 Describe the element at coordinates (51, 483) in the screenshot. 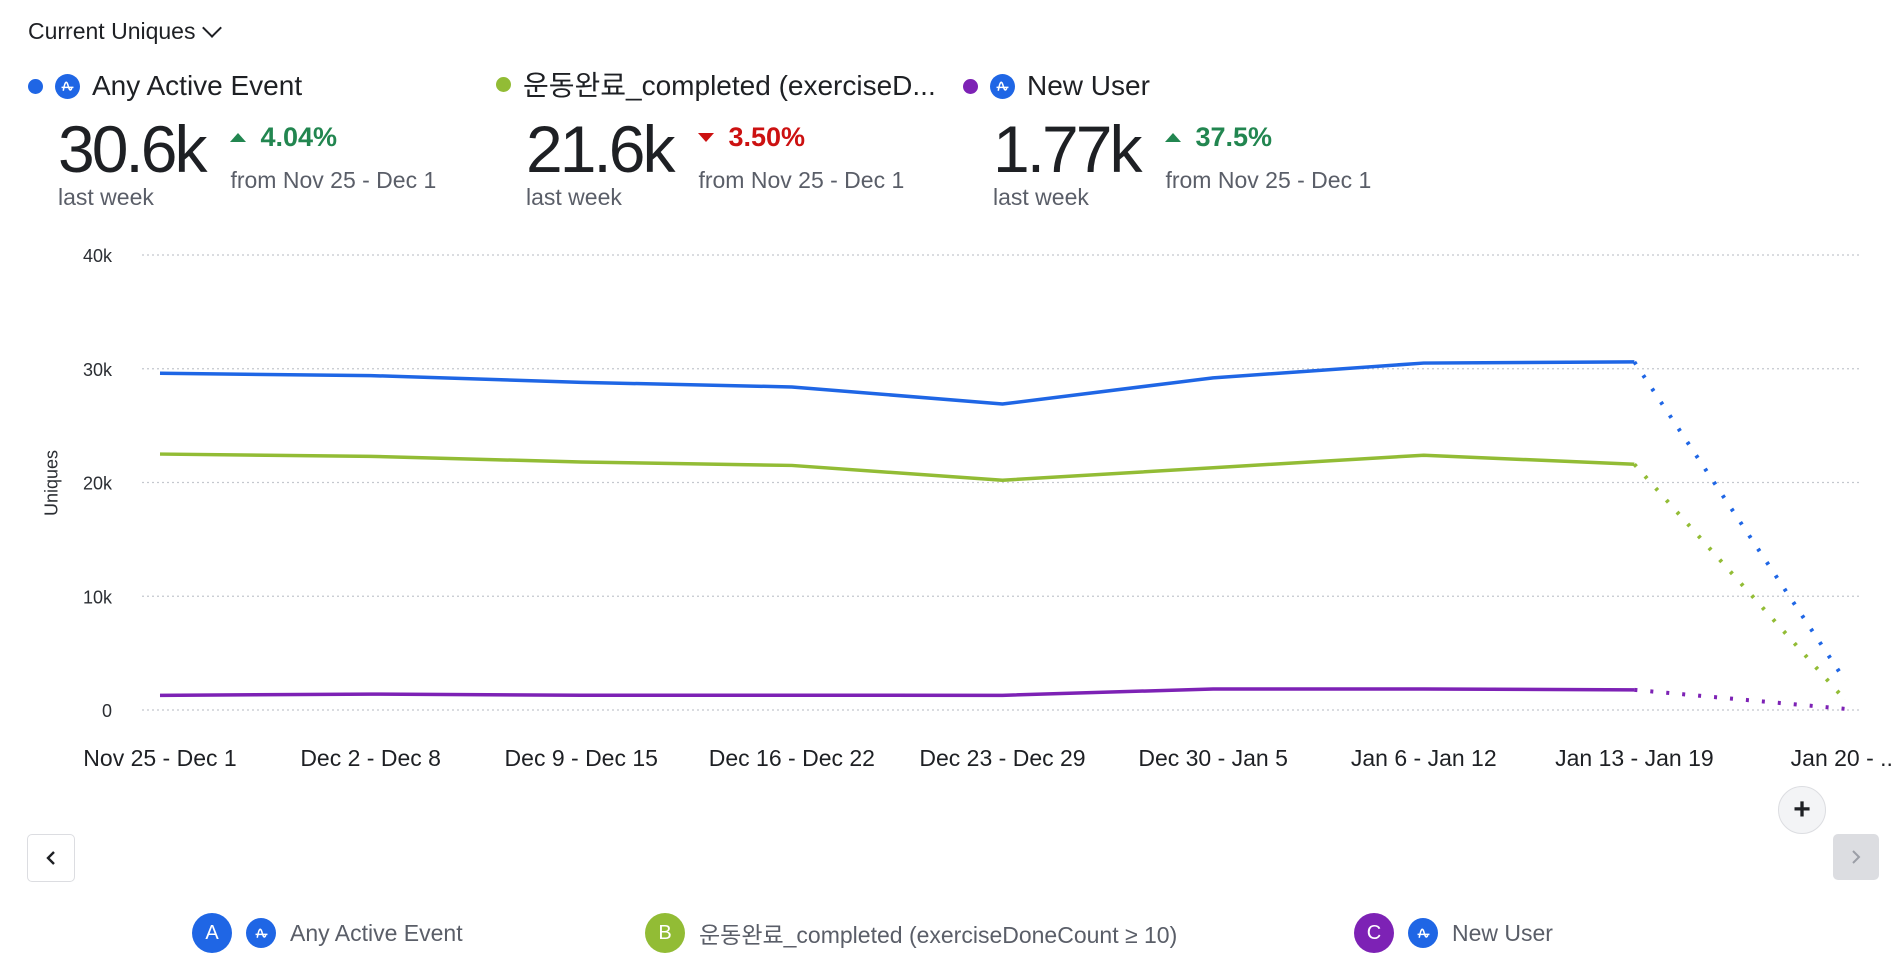

I see `y-axis-label: Uniques` at that location.